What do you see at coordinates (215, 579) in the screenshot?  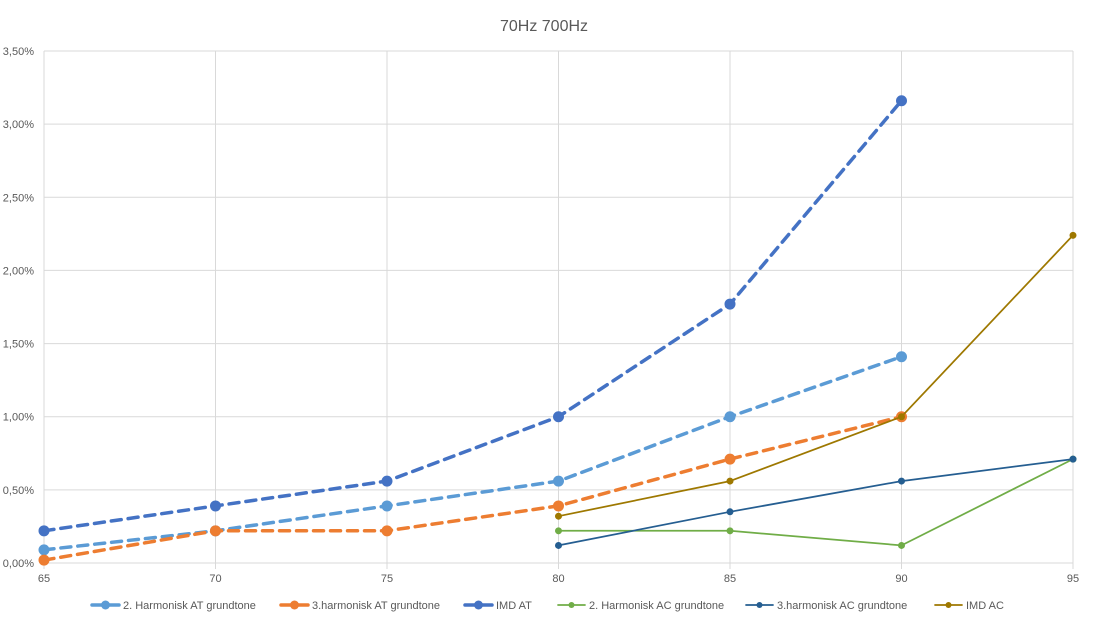 I see `x-tick-label: 70` at bounding box center [215, 579].